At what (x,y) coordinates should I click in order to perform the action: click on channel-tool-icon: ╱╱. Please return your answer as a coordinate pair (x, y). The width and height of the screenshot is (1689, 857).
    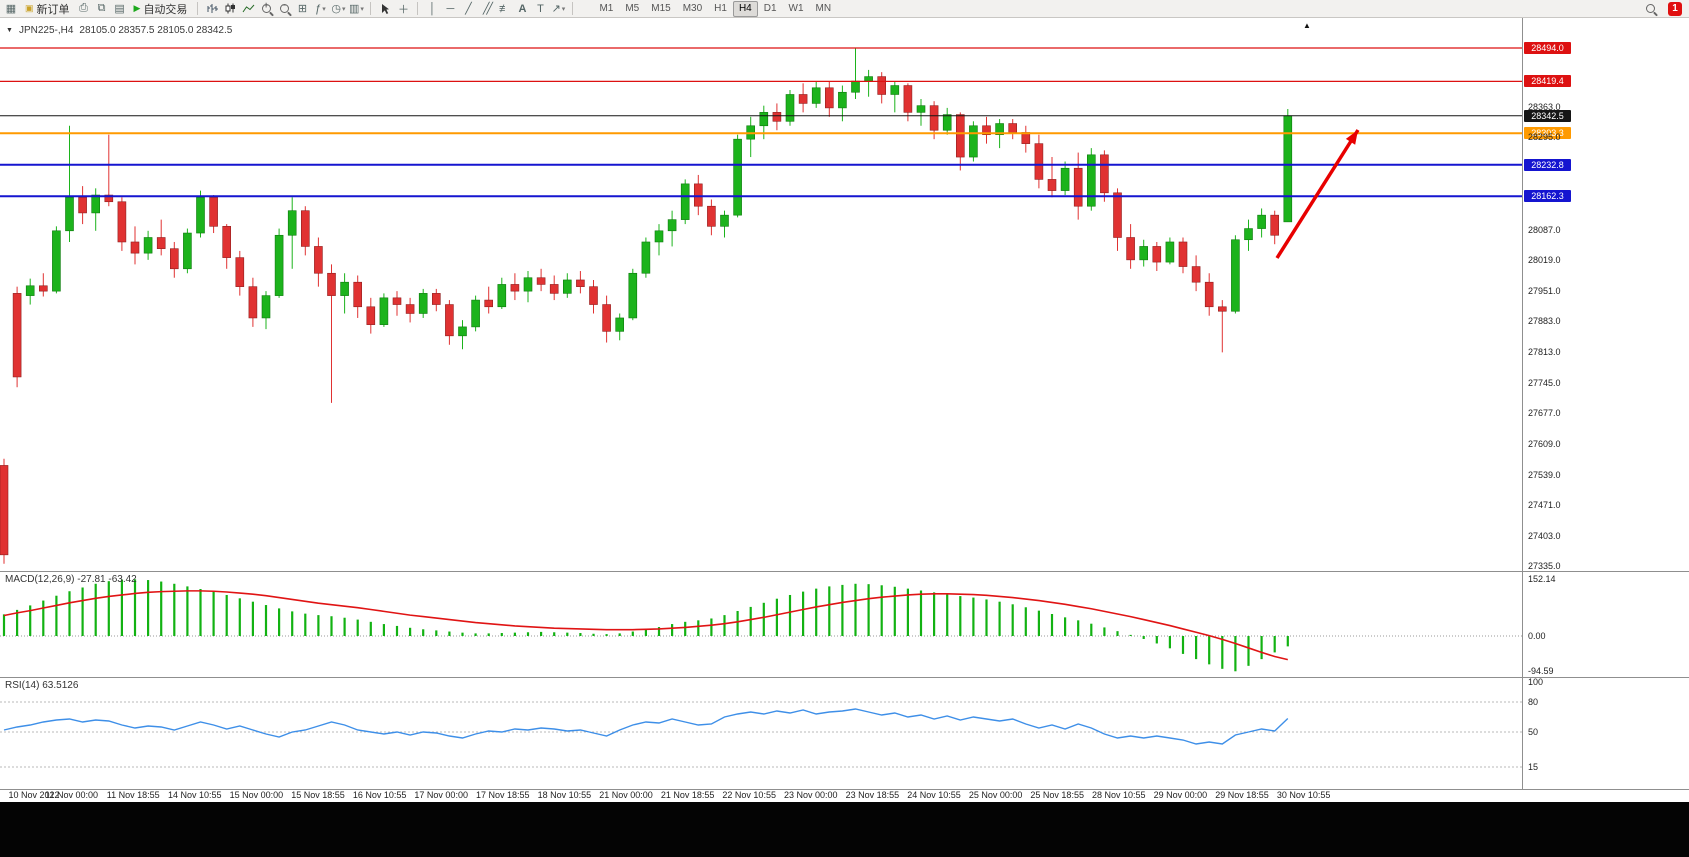
    Looking at the image, I should click on (487, 9).